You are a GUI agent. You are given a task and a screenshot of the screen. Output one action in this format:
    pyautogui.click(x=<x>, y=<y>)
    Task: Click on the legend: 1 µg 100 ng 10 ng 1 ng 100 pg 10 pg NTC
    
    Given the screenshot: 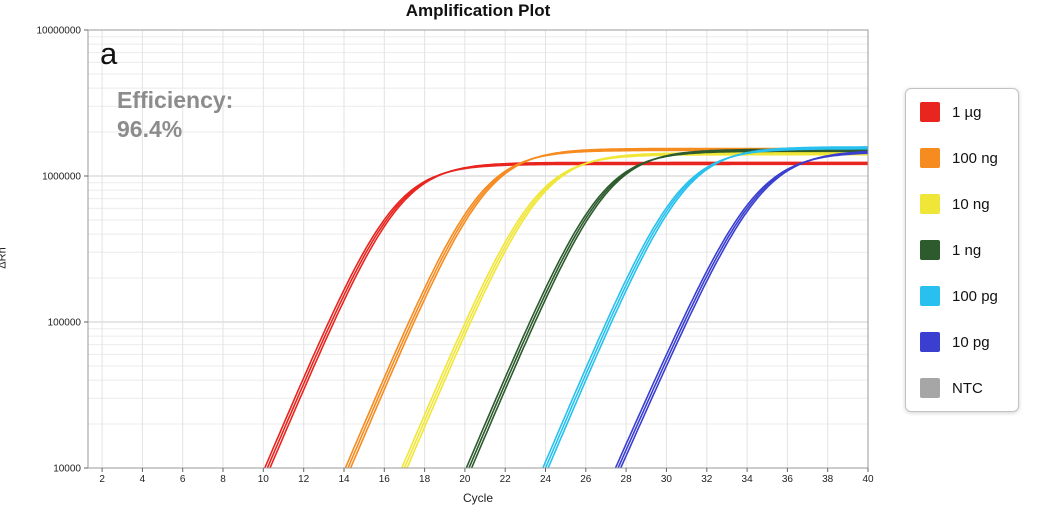 What is the action you would take?
    pyautogui.click(x=962, y=250)
    